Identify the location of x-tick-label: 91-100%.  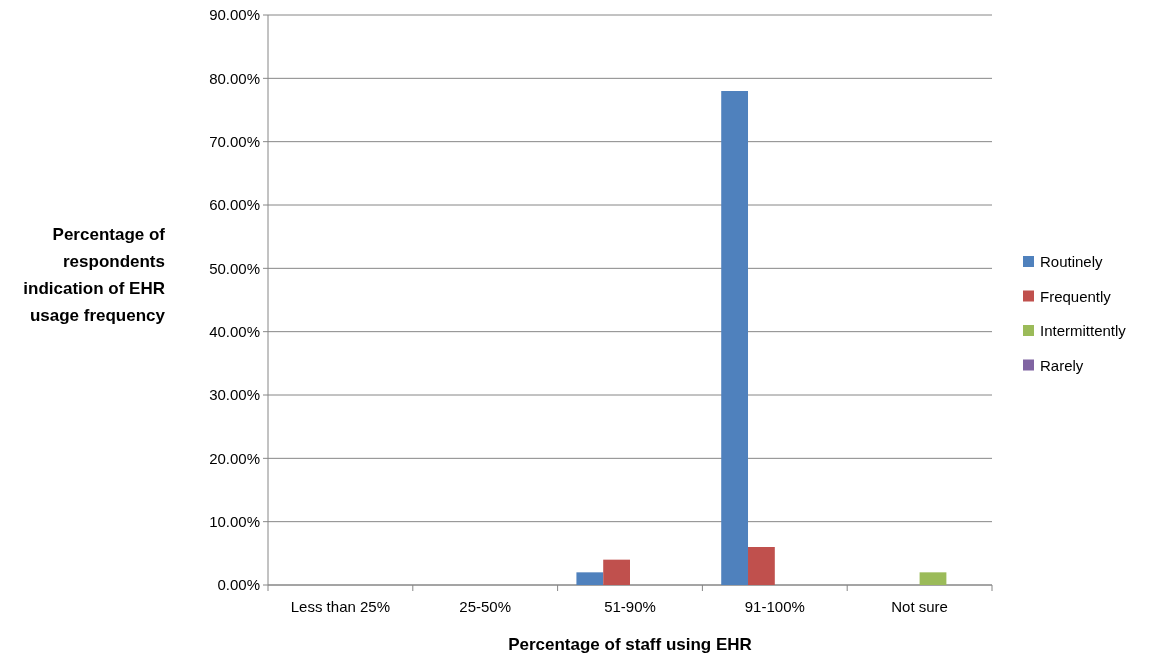
(774, 606).